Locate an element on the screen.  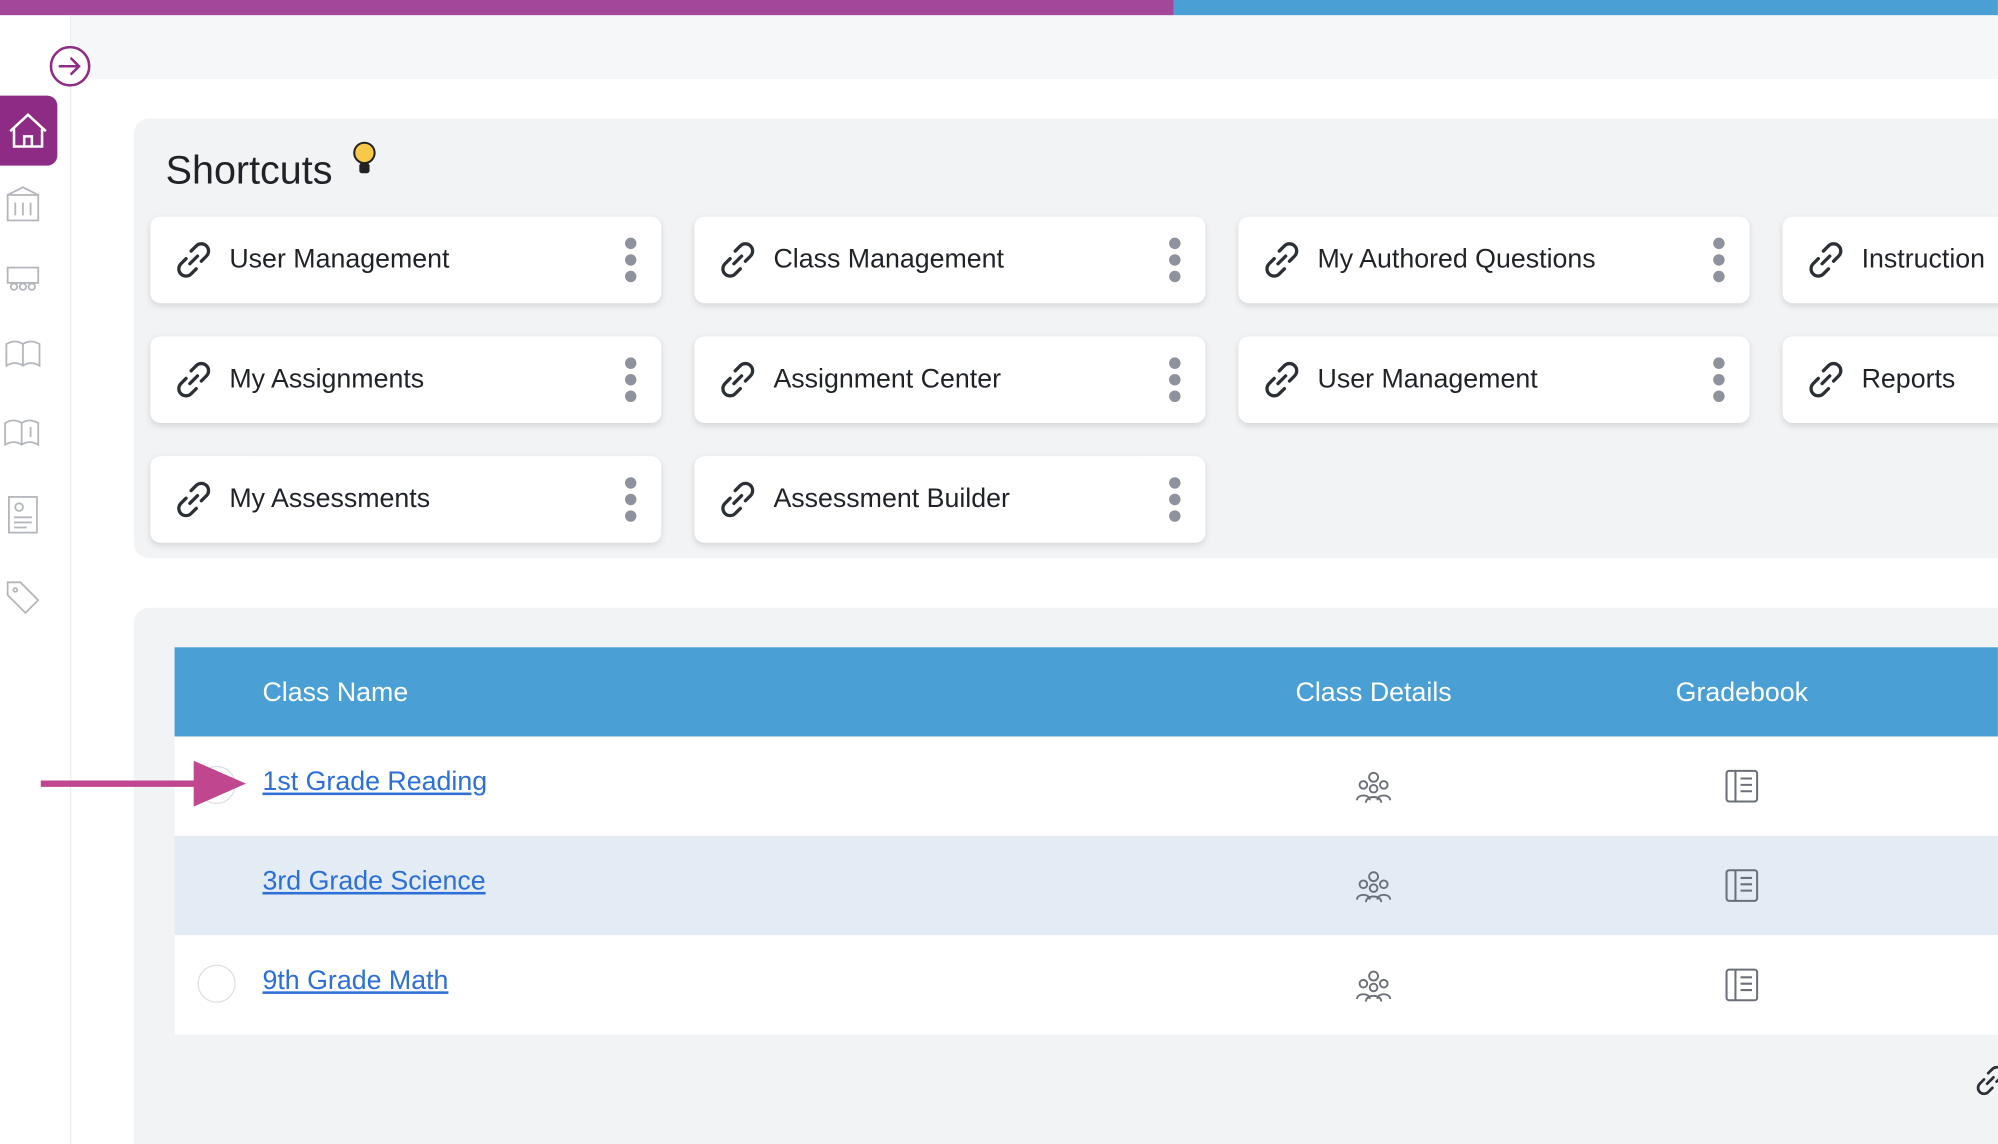
shortcut-label: Assignment Center is located at coordinates (887, 379).